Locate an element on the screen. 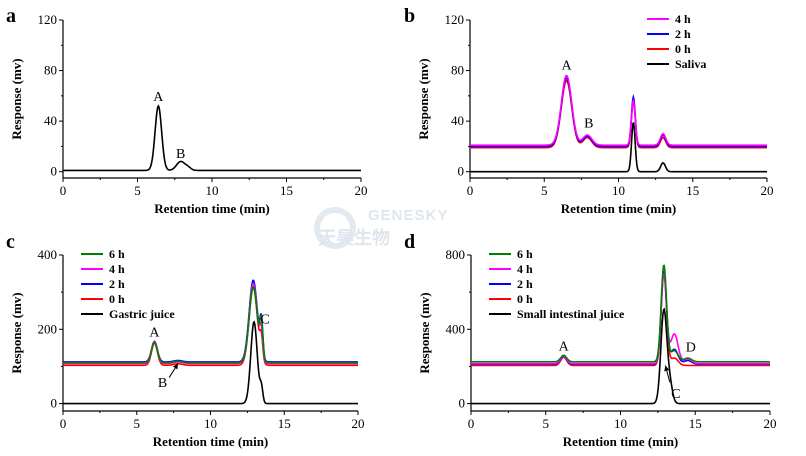 The width and height of the screenshot is (806, 456). watermark-text-cn: 天昊生物 is located at coordinates (354, 238).